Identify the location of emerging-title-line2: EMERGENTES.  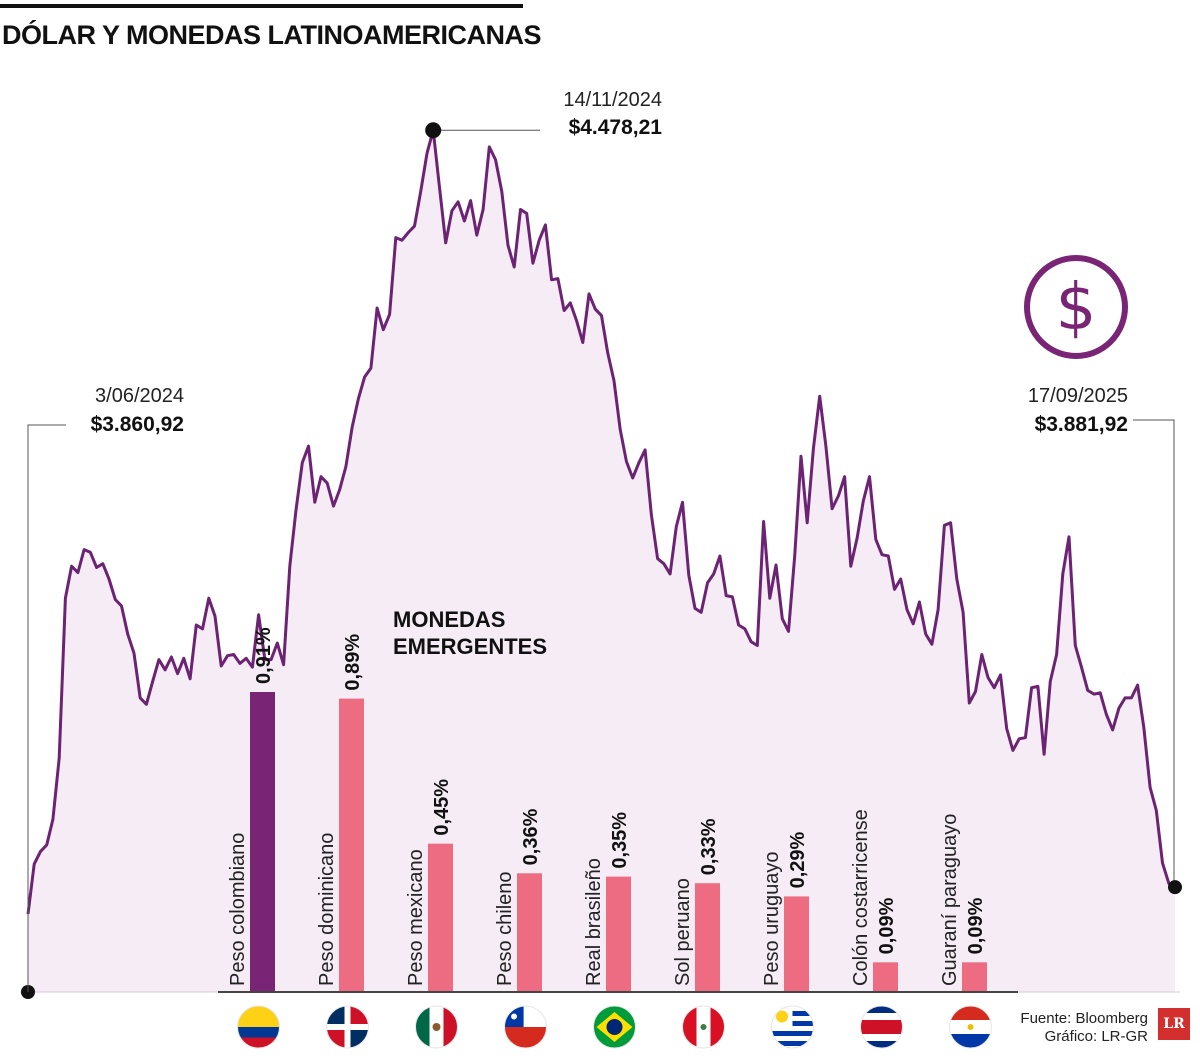
(470, 646).